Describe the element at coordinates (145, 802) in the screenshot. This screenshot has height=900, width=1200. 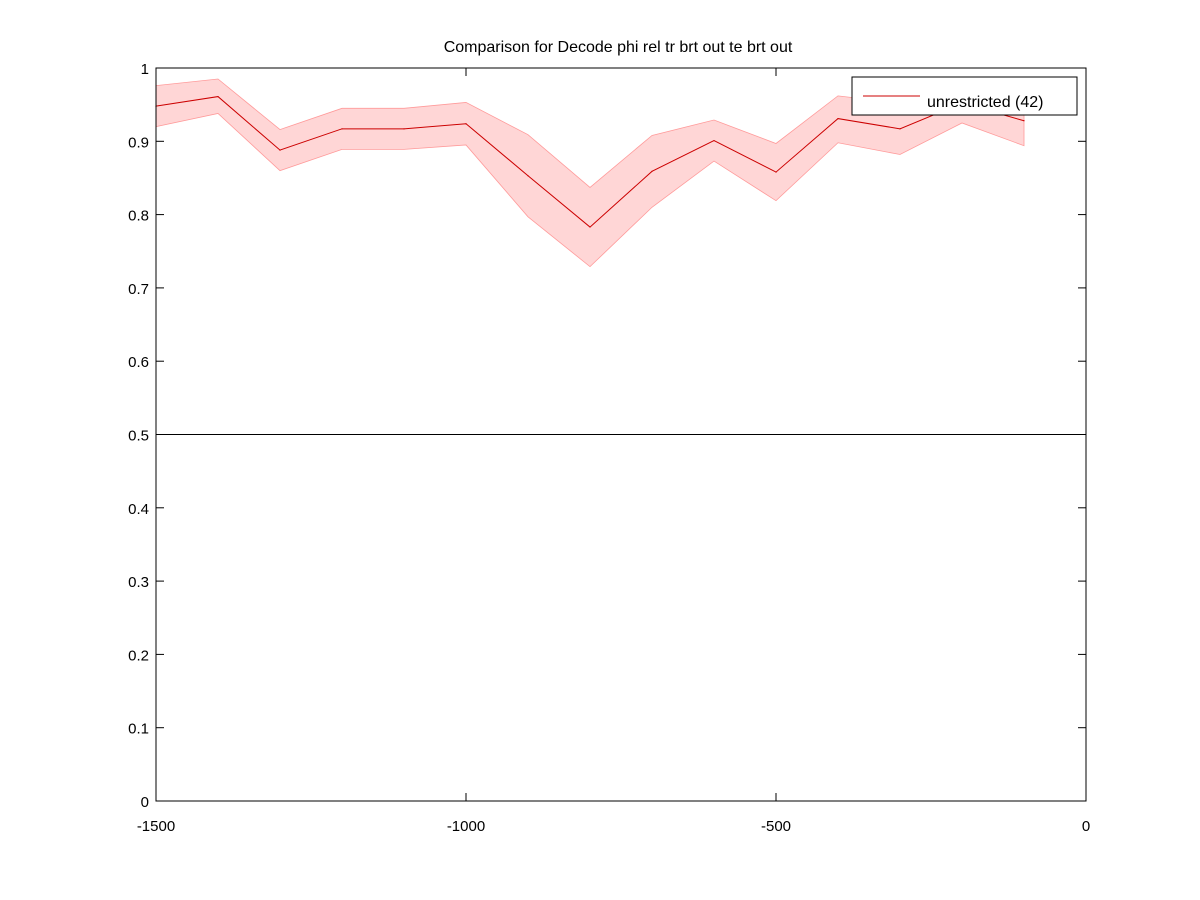
I see `y-tick-label: 0` at that location.